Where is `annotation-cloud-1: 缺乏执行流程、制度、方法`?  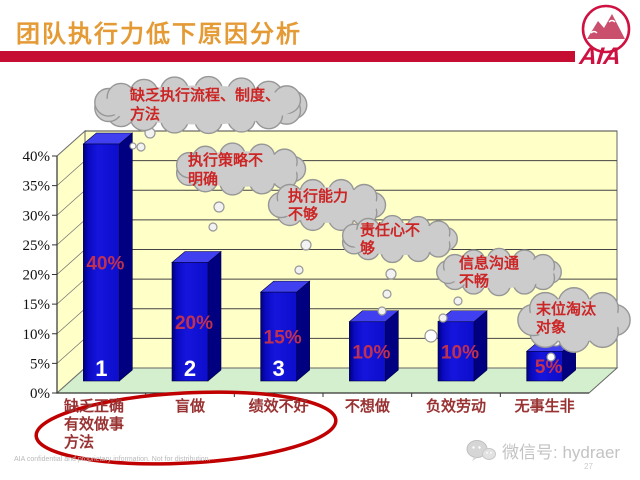
annotation-cloud-1: 缺乏执行流程、制度、方法 is located at coordinates (201, 105).